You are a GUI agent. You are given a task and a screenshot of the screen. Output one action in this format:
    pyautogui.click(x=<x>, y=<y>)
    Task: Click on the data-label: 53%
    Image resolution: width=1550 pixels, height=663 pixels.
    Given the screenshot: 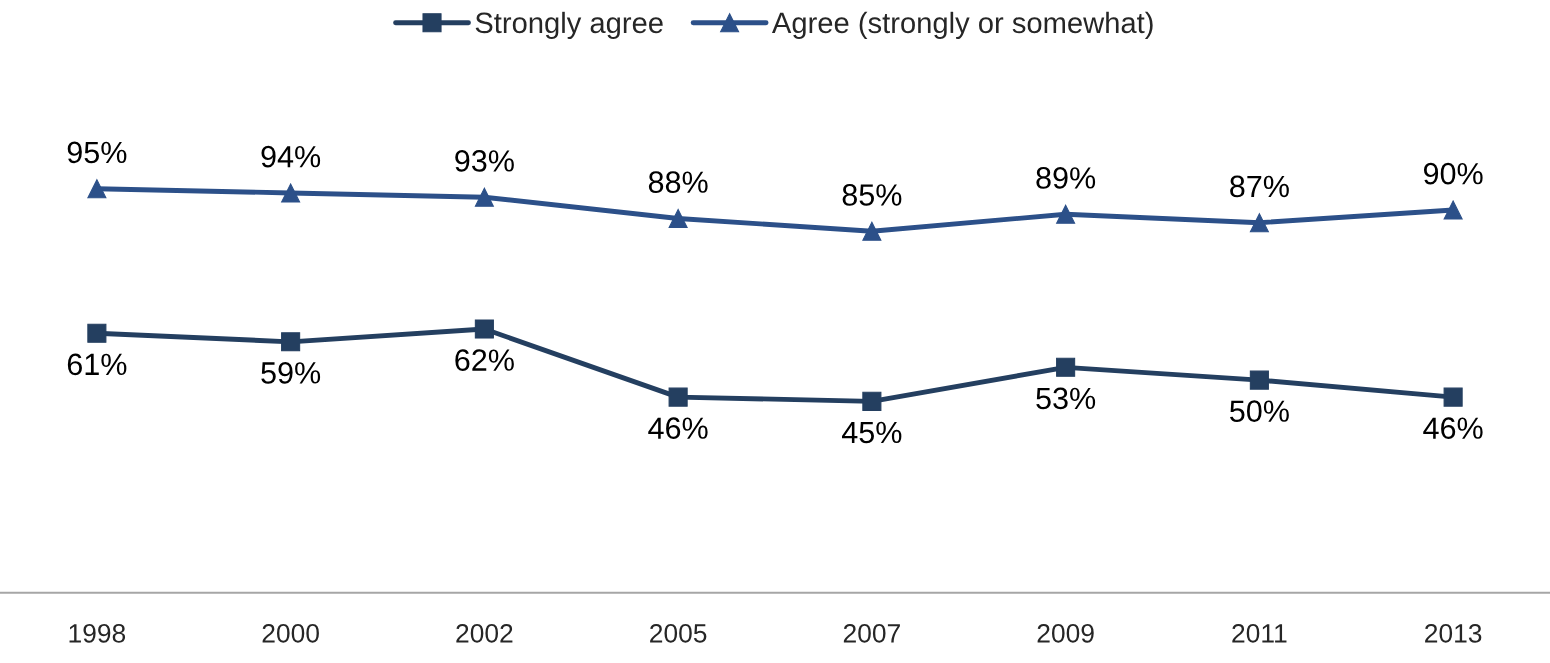 What is the action you would take?
    pyautogui.click(x=1066, y=398)
    